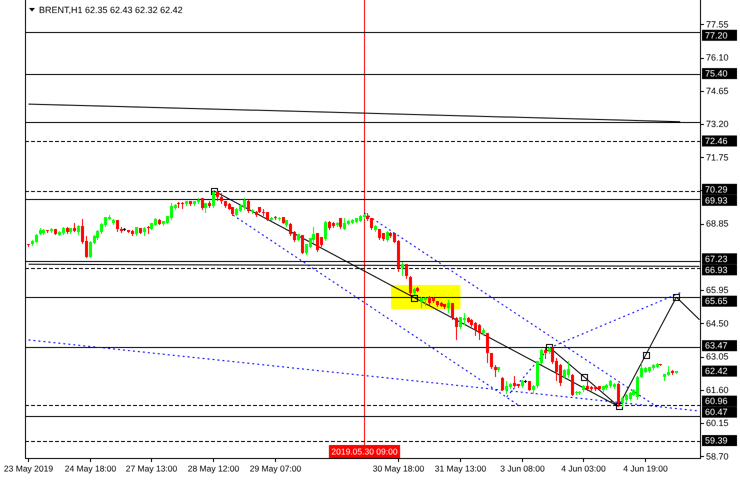  Describe the element at coordinates (29, 469) in the screenshot. I see `x-tick-label: 23 May 2019` at that location.